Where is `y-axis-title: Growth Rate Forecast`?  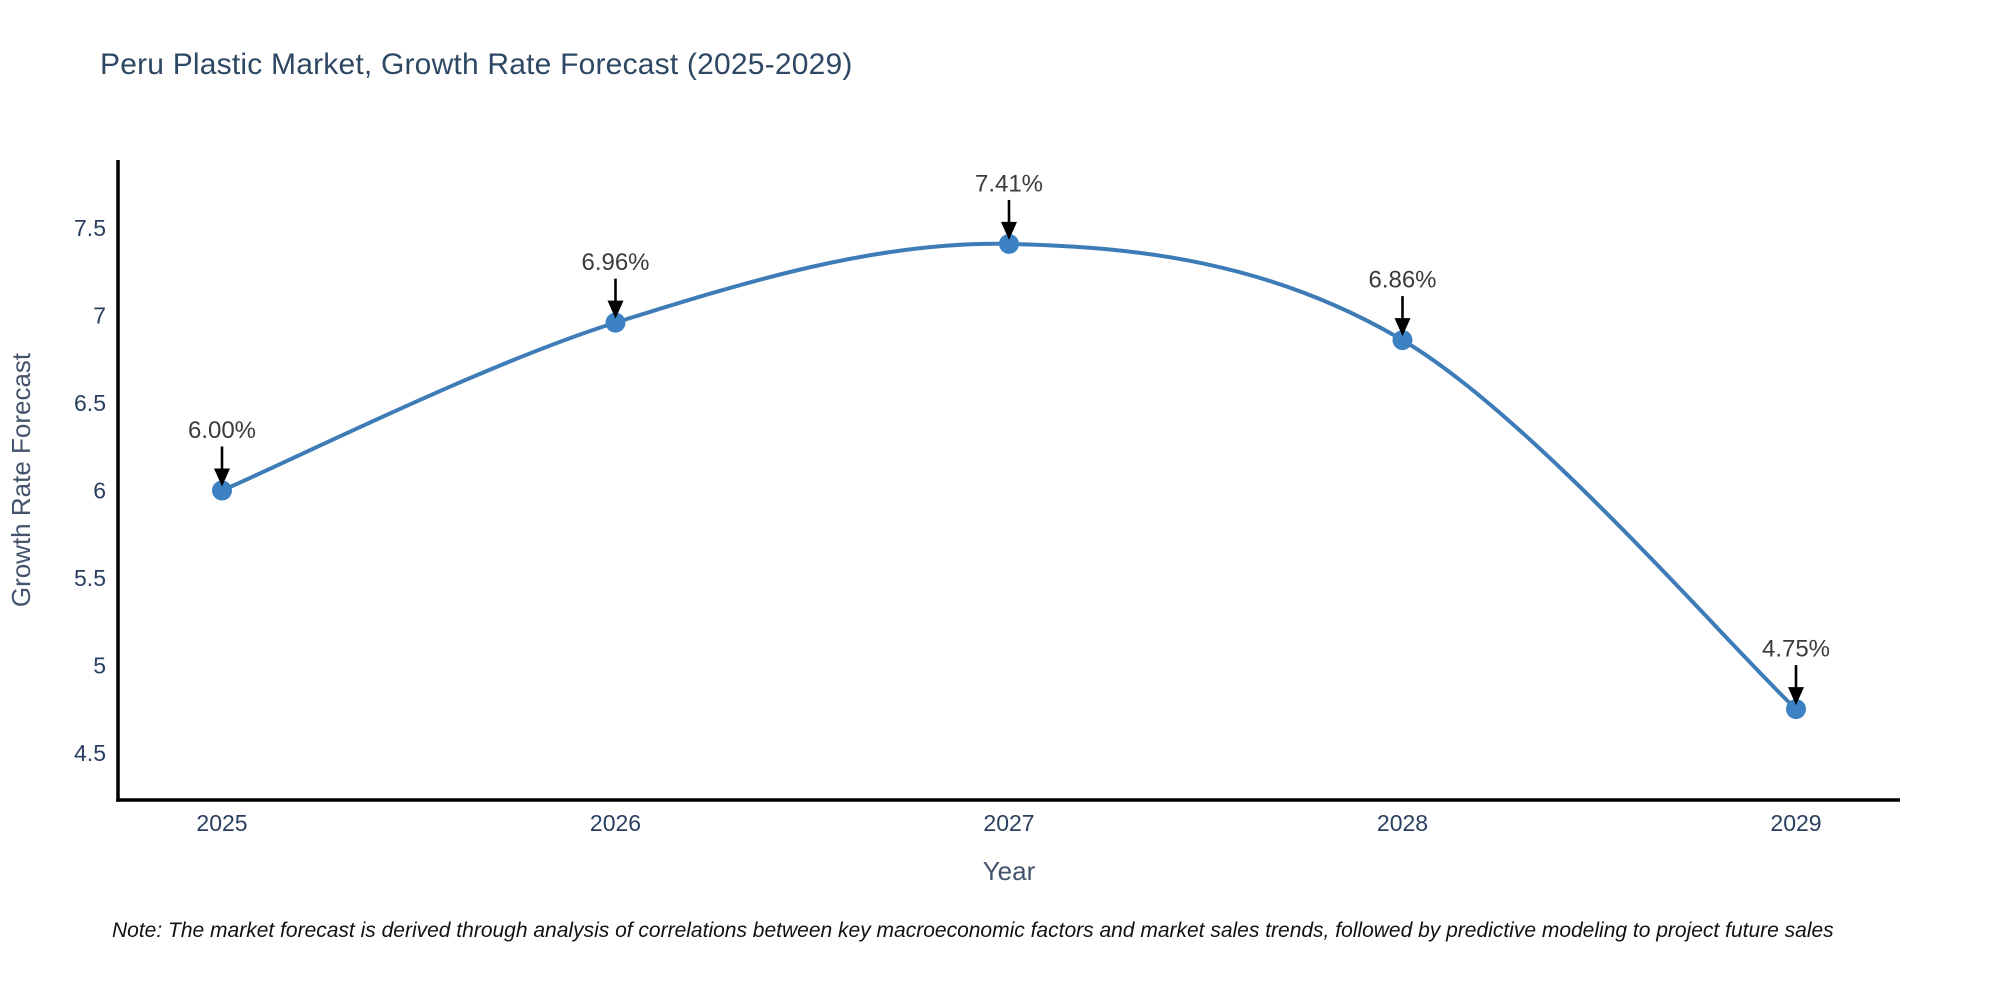
y-axis-title: Growth Rate Forecast is located at coordinates (21, 479).